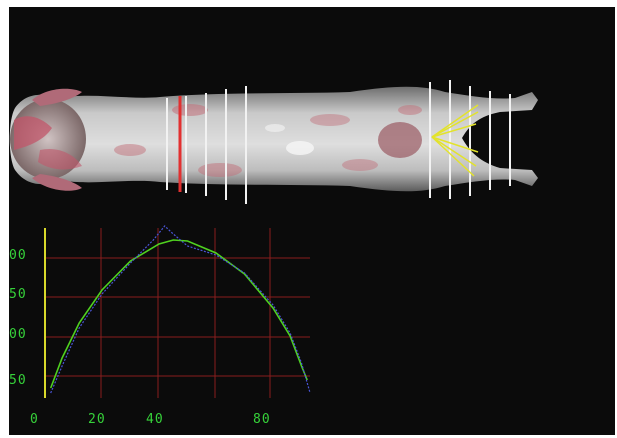 Image resolution: width=617 pixels, height=438 pixels. Describe the element at coordinates (262, 419) in the screenshot. I see `x-tick-label: 80` at that location.